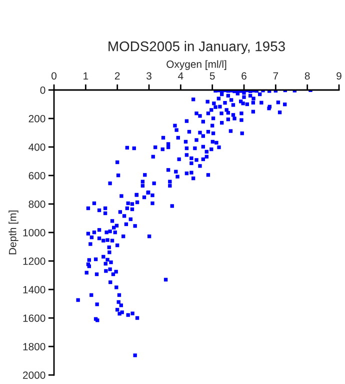  Describe the element at coordinates (181, 76) in the screenshot. I see `x-tick-label: 4` at that location.